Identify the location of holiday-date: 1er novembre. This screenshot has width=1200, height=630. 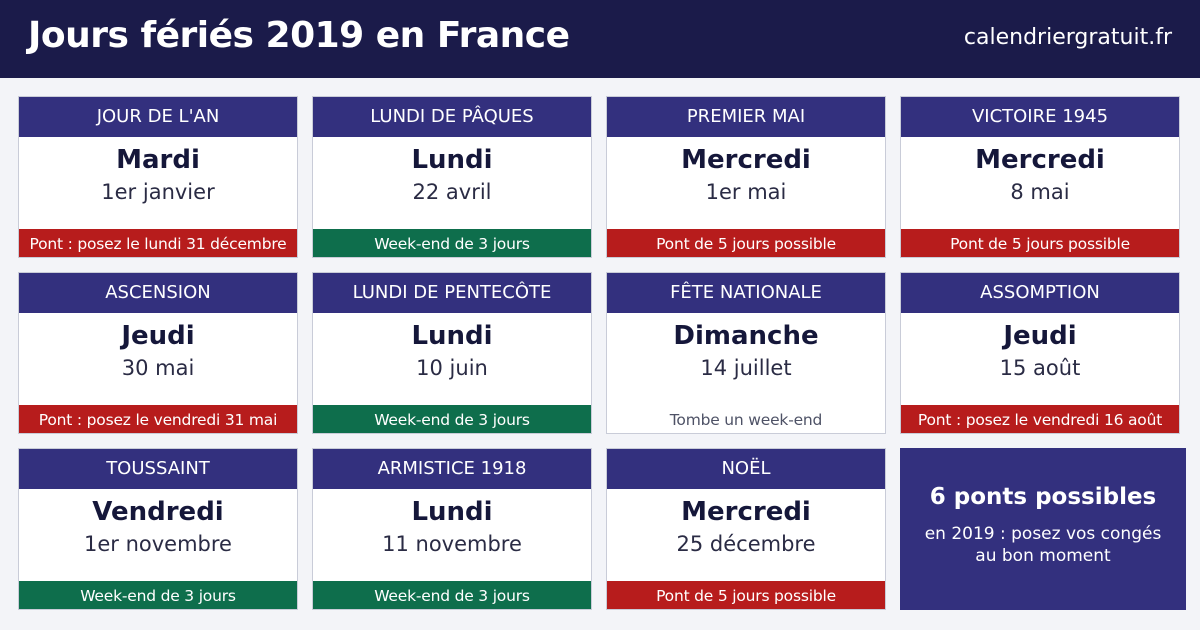
(158, 544).